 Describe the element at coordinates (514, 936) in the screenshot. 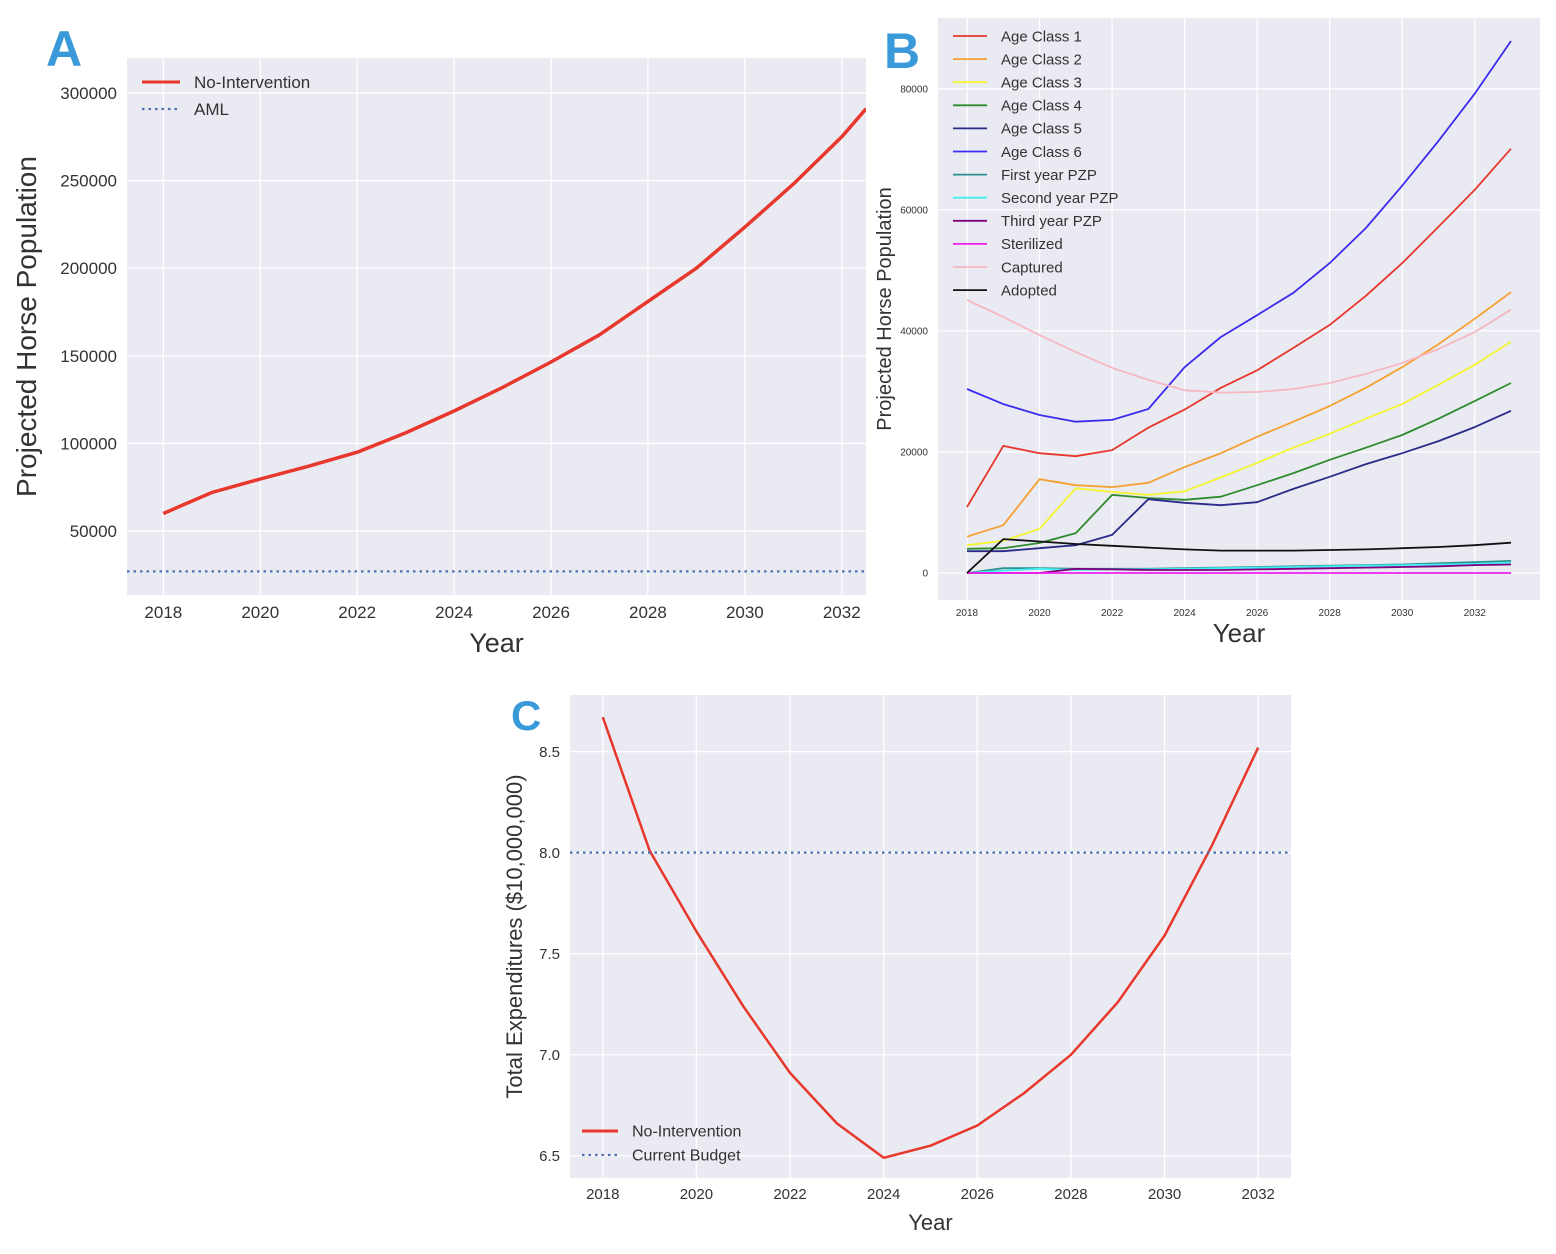

I see `y-axis-label: Total Expenditures ($10,000,000)` at that location.